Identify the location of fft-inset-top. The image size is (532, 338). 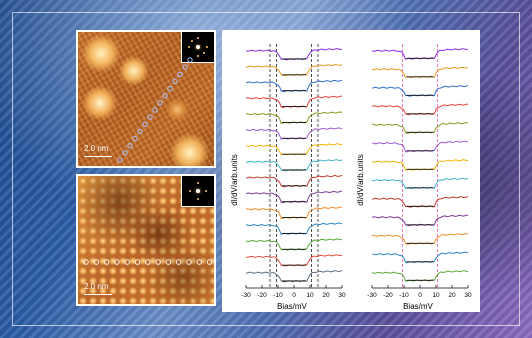
(197, 47).